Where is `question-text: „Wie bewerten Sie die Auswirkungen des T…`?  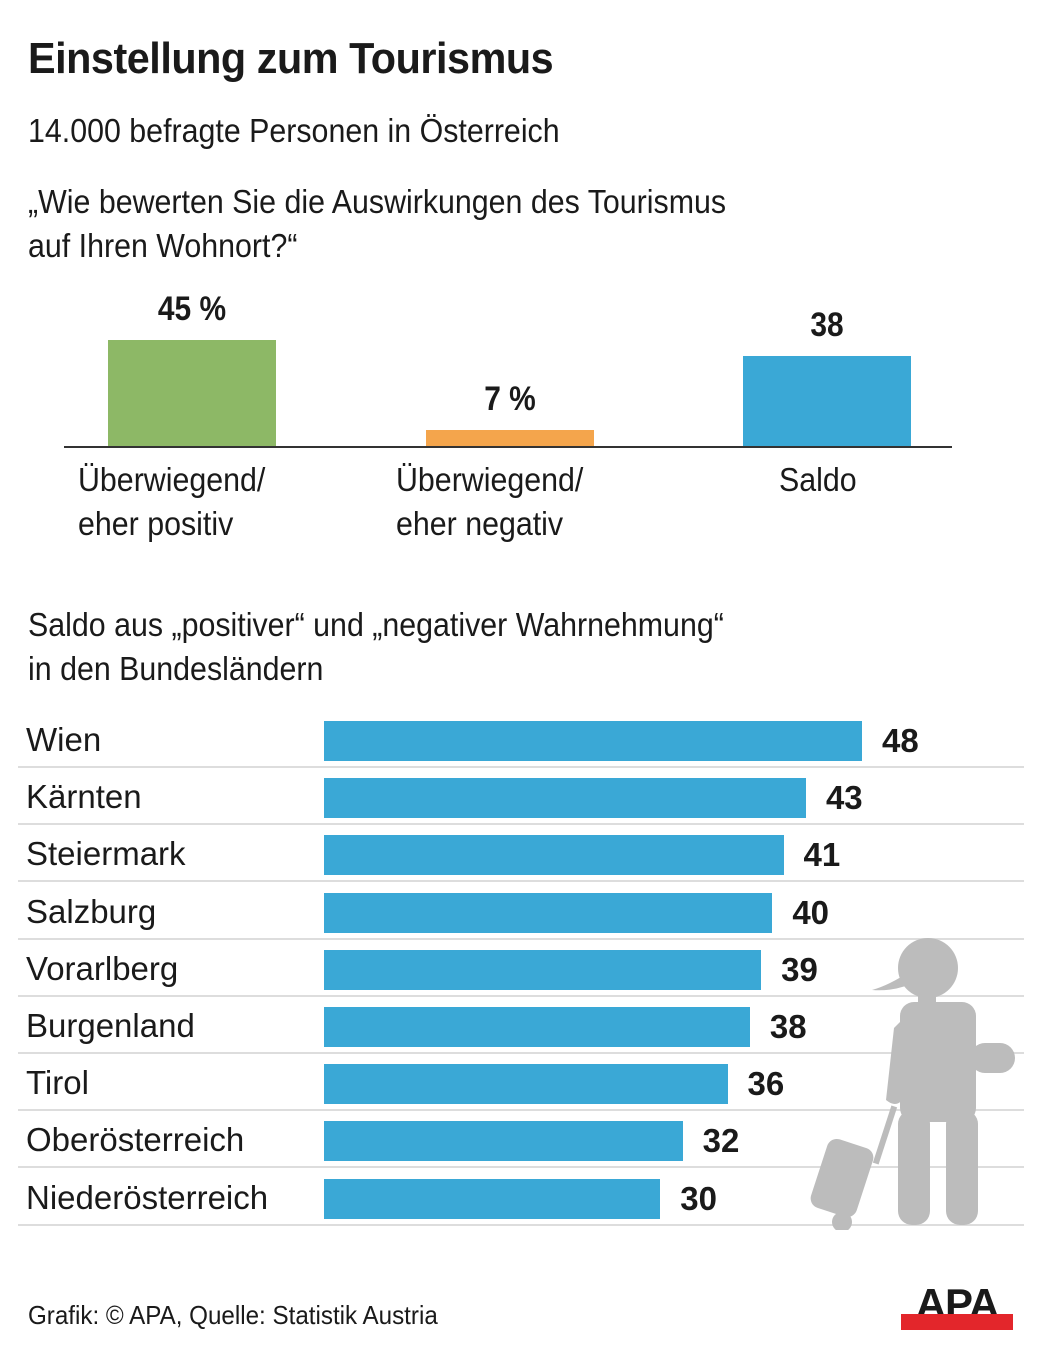 question-text: „Wie bewerten Sie die Auswirkungen des T… is located at coordinates (377, 224).